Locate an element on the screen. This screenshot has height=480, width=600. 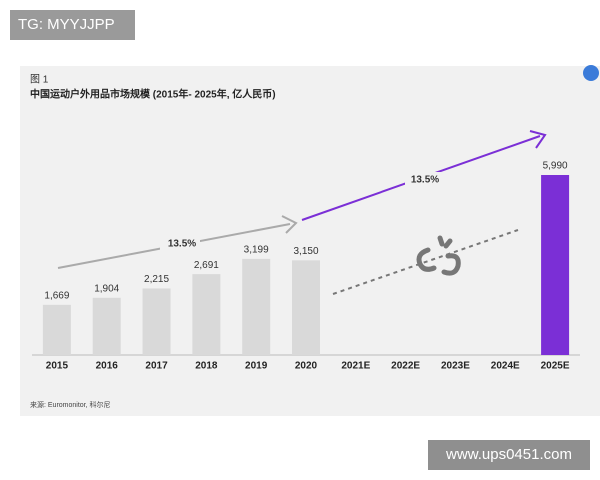
x-tick-label: 2021E is located at coordinates (355, 366).